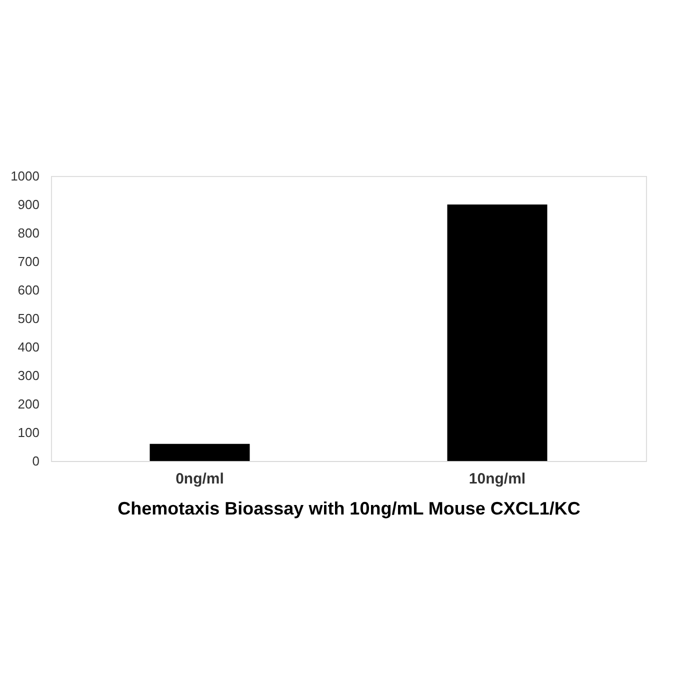  What do you see at coordinates (29, 432) in the screenshot?
I see `y-tick-label: 100` at bounding box center [29, 432].